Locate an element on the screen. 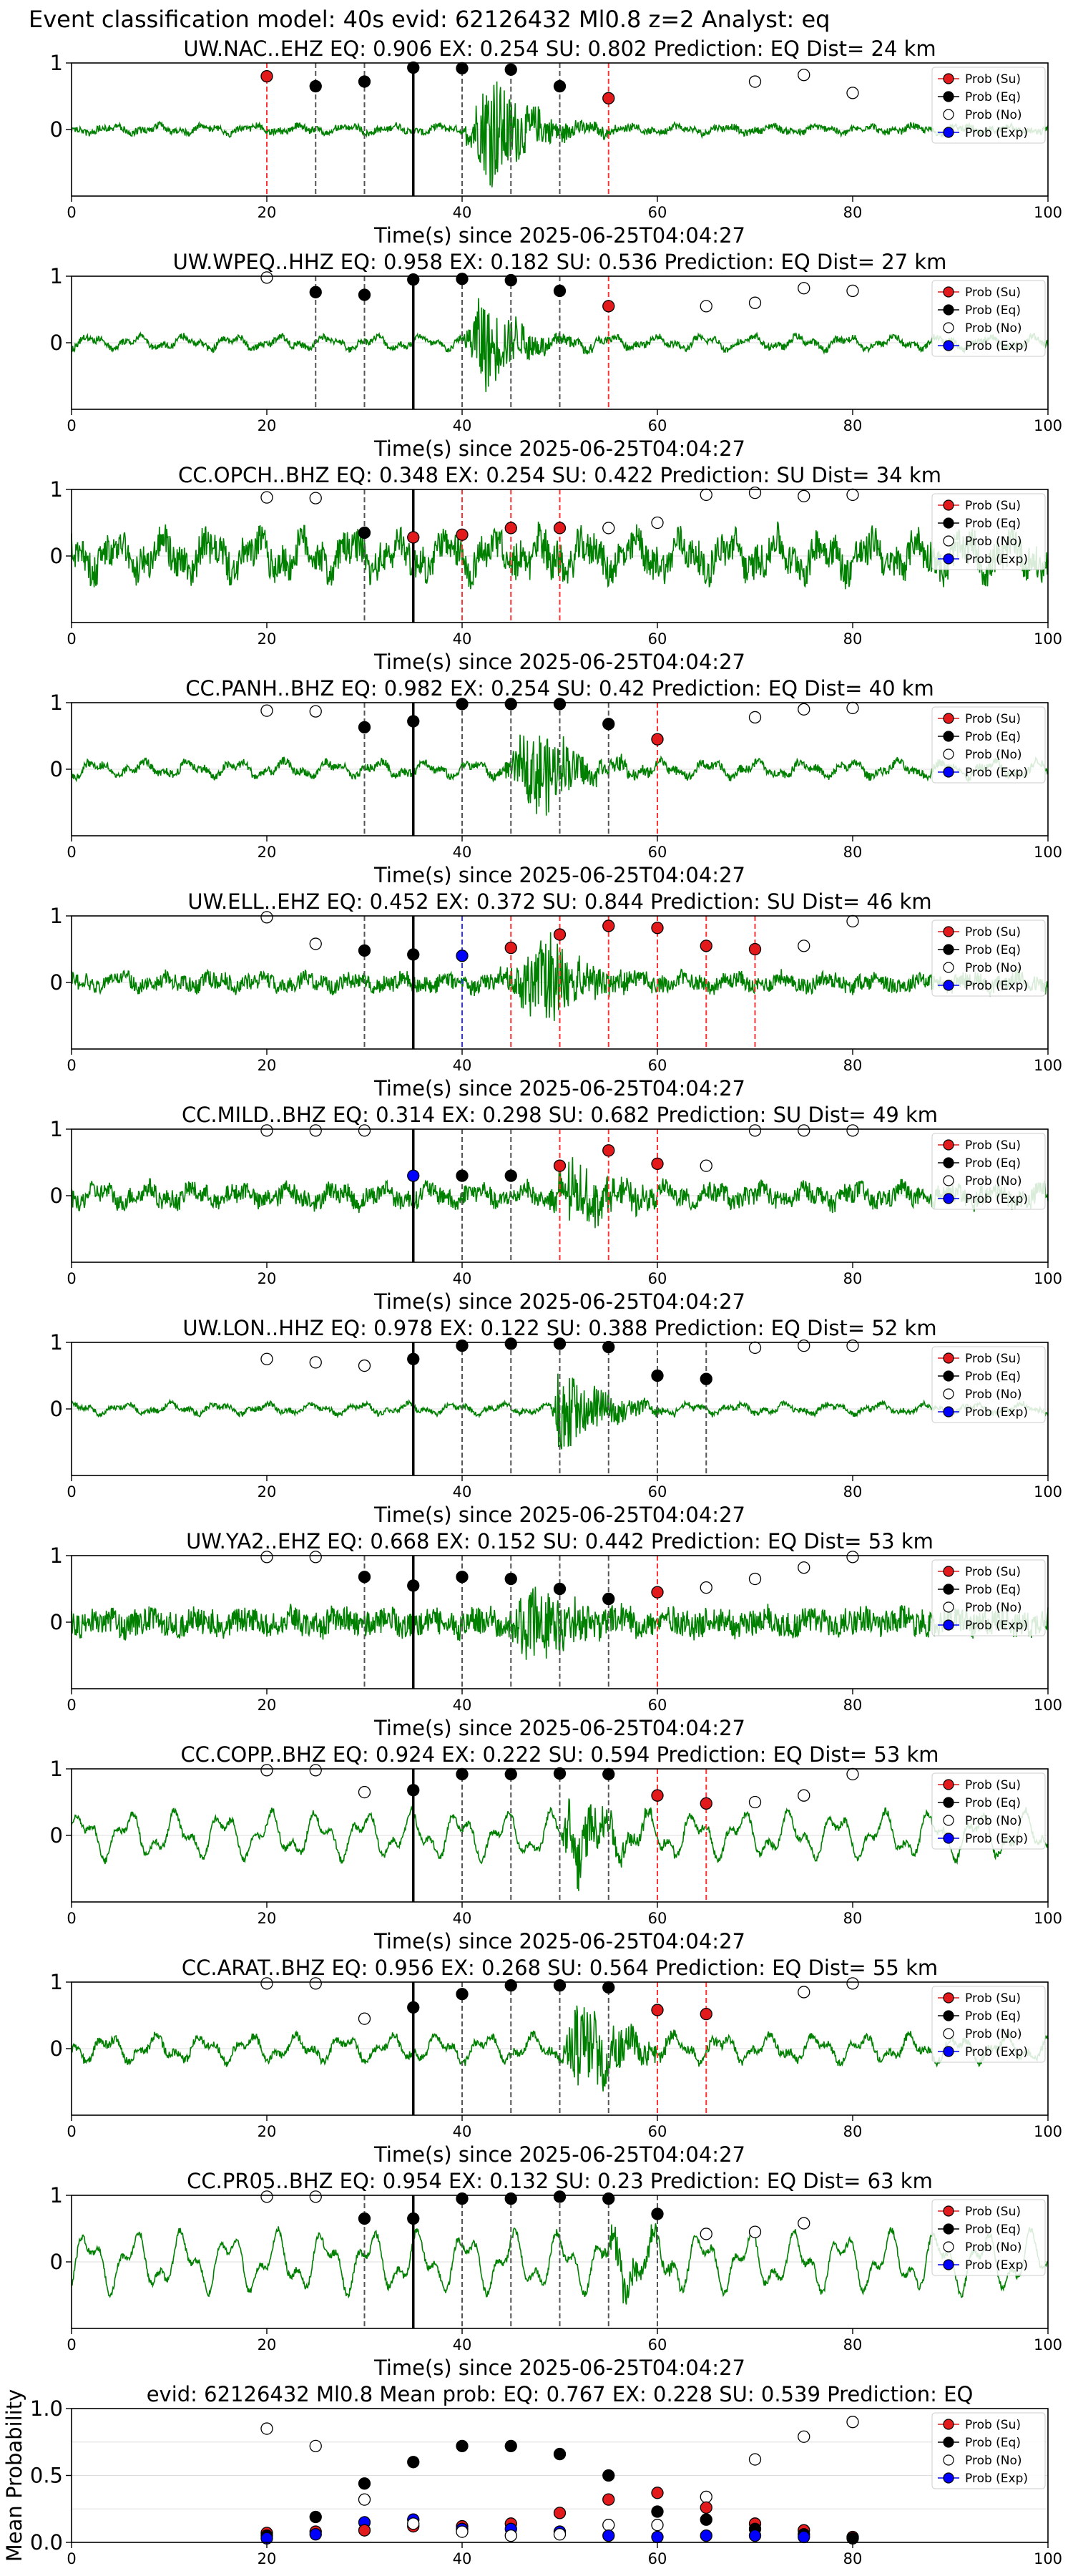  x-tick-label: 60 is located at coordinates (657, 852).